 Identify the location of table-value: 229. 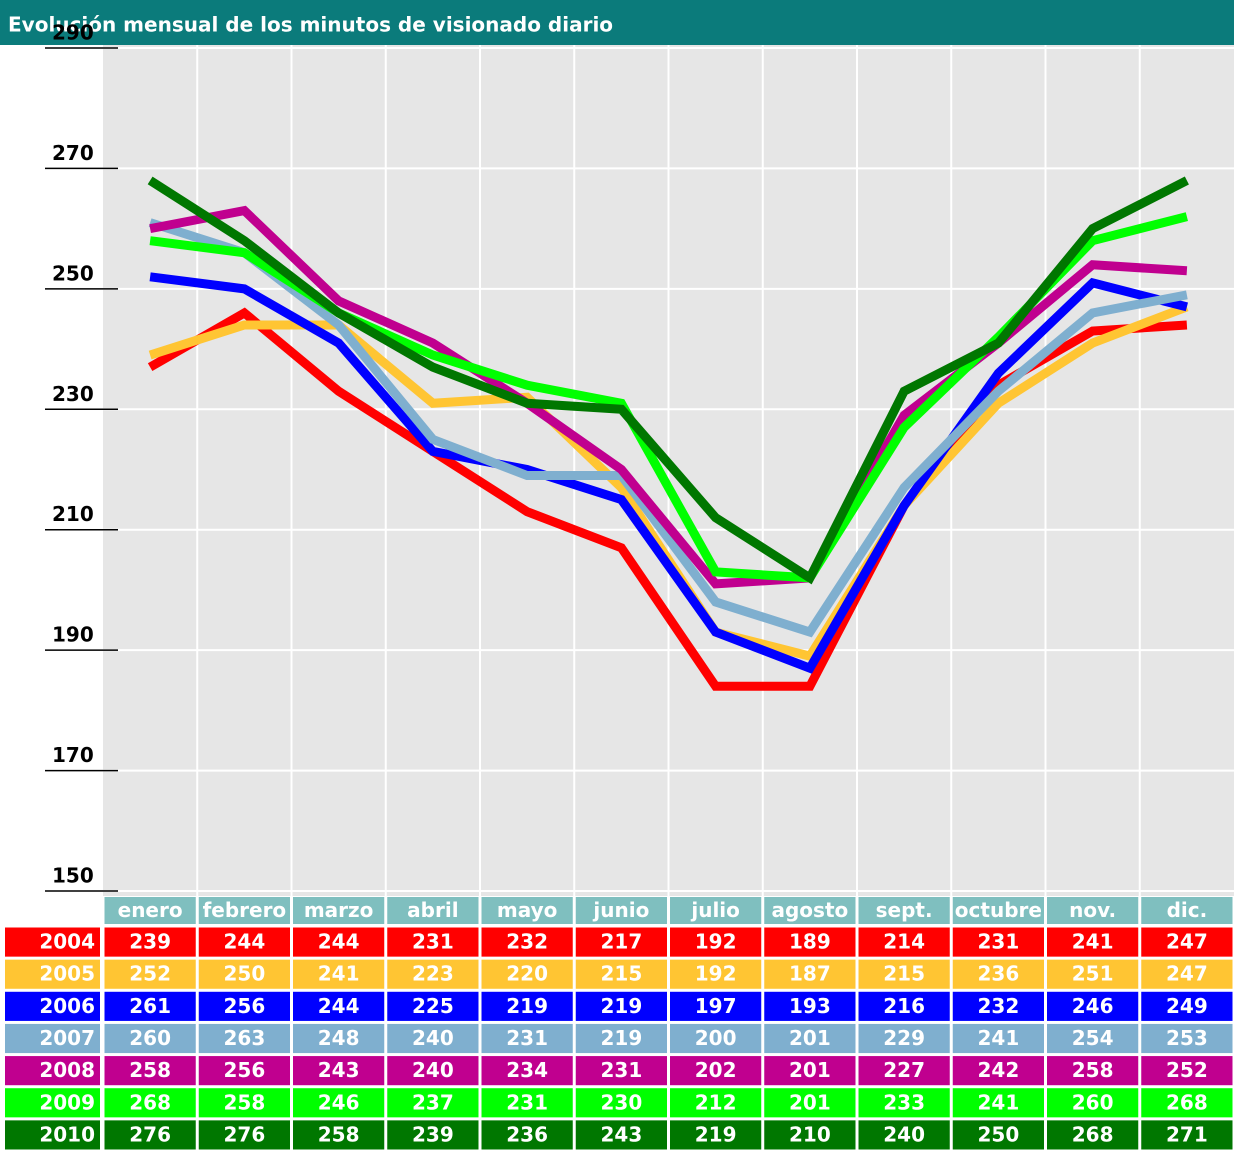
(904, 1038).